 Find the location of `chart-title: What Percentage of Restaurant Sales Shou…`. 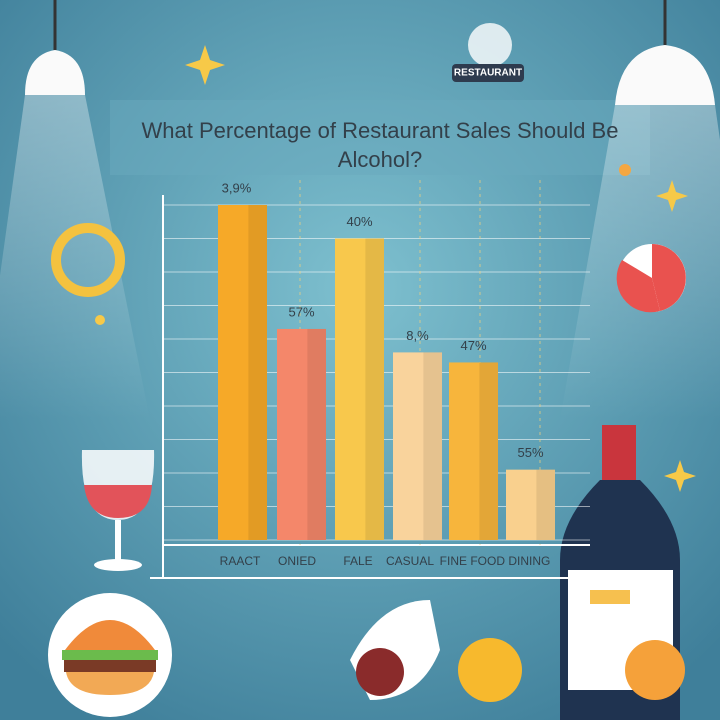

chart-title: What Percentage of Restaurant Sales Shou… is located at coordinates (380, 145).